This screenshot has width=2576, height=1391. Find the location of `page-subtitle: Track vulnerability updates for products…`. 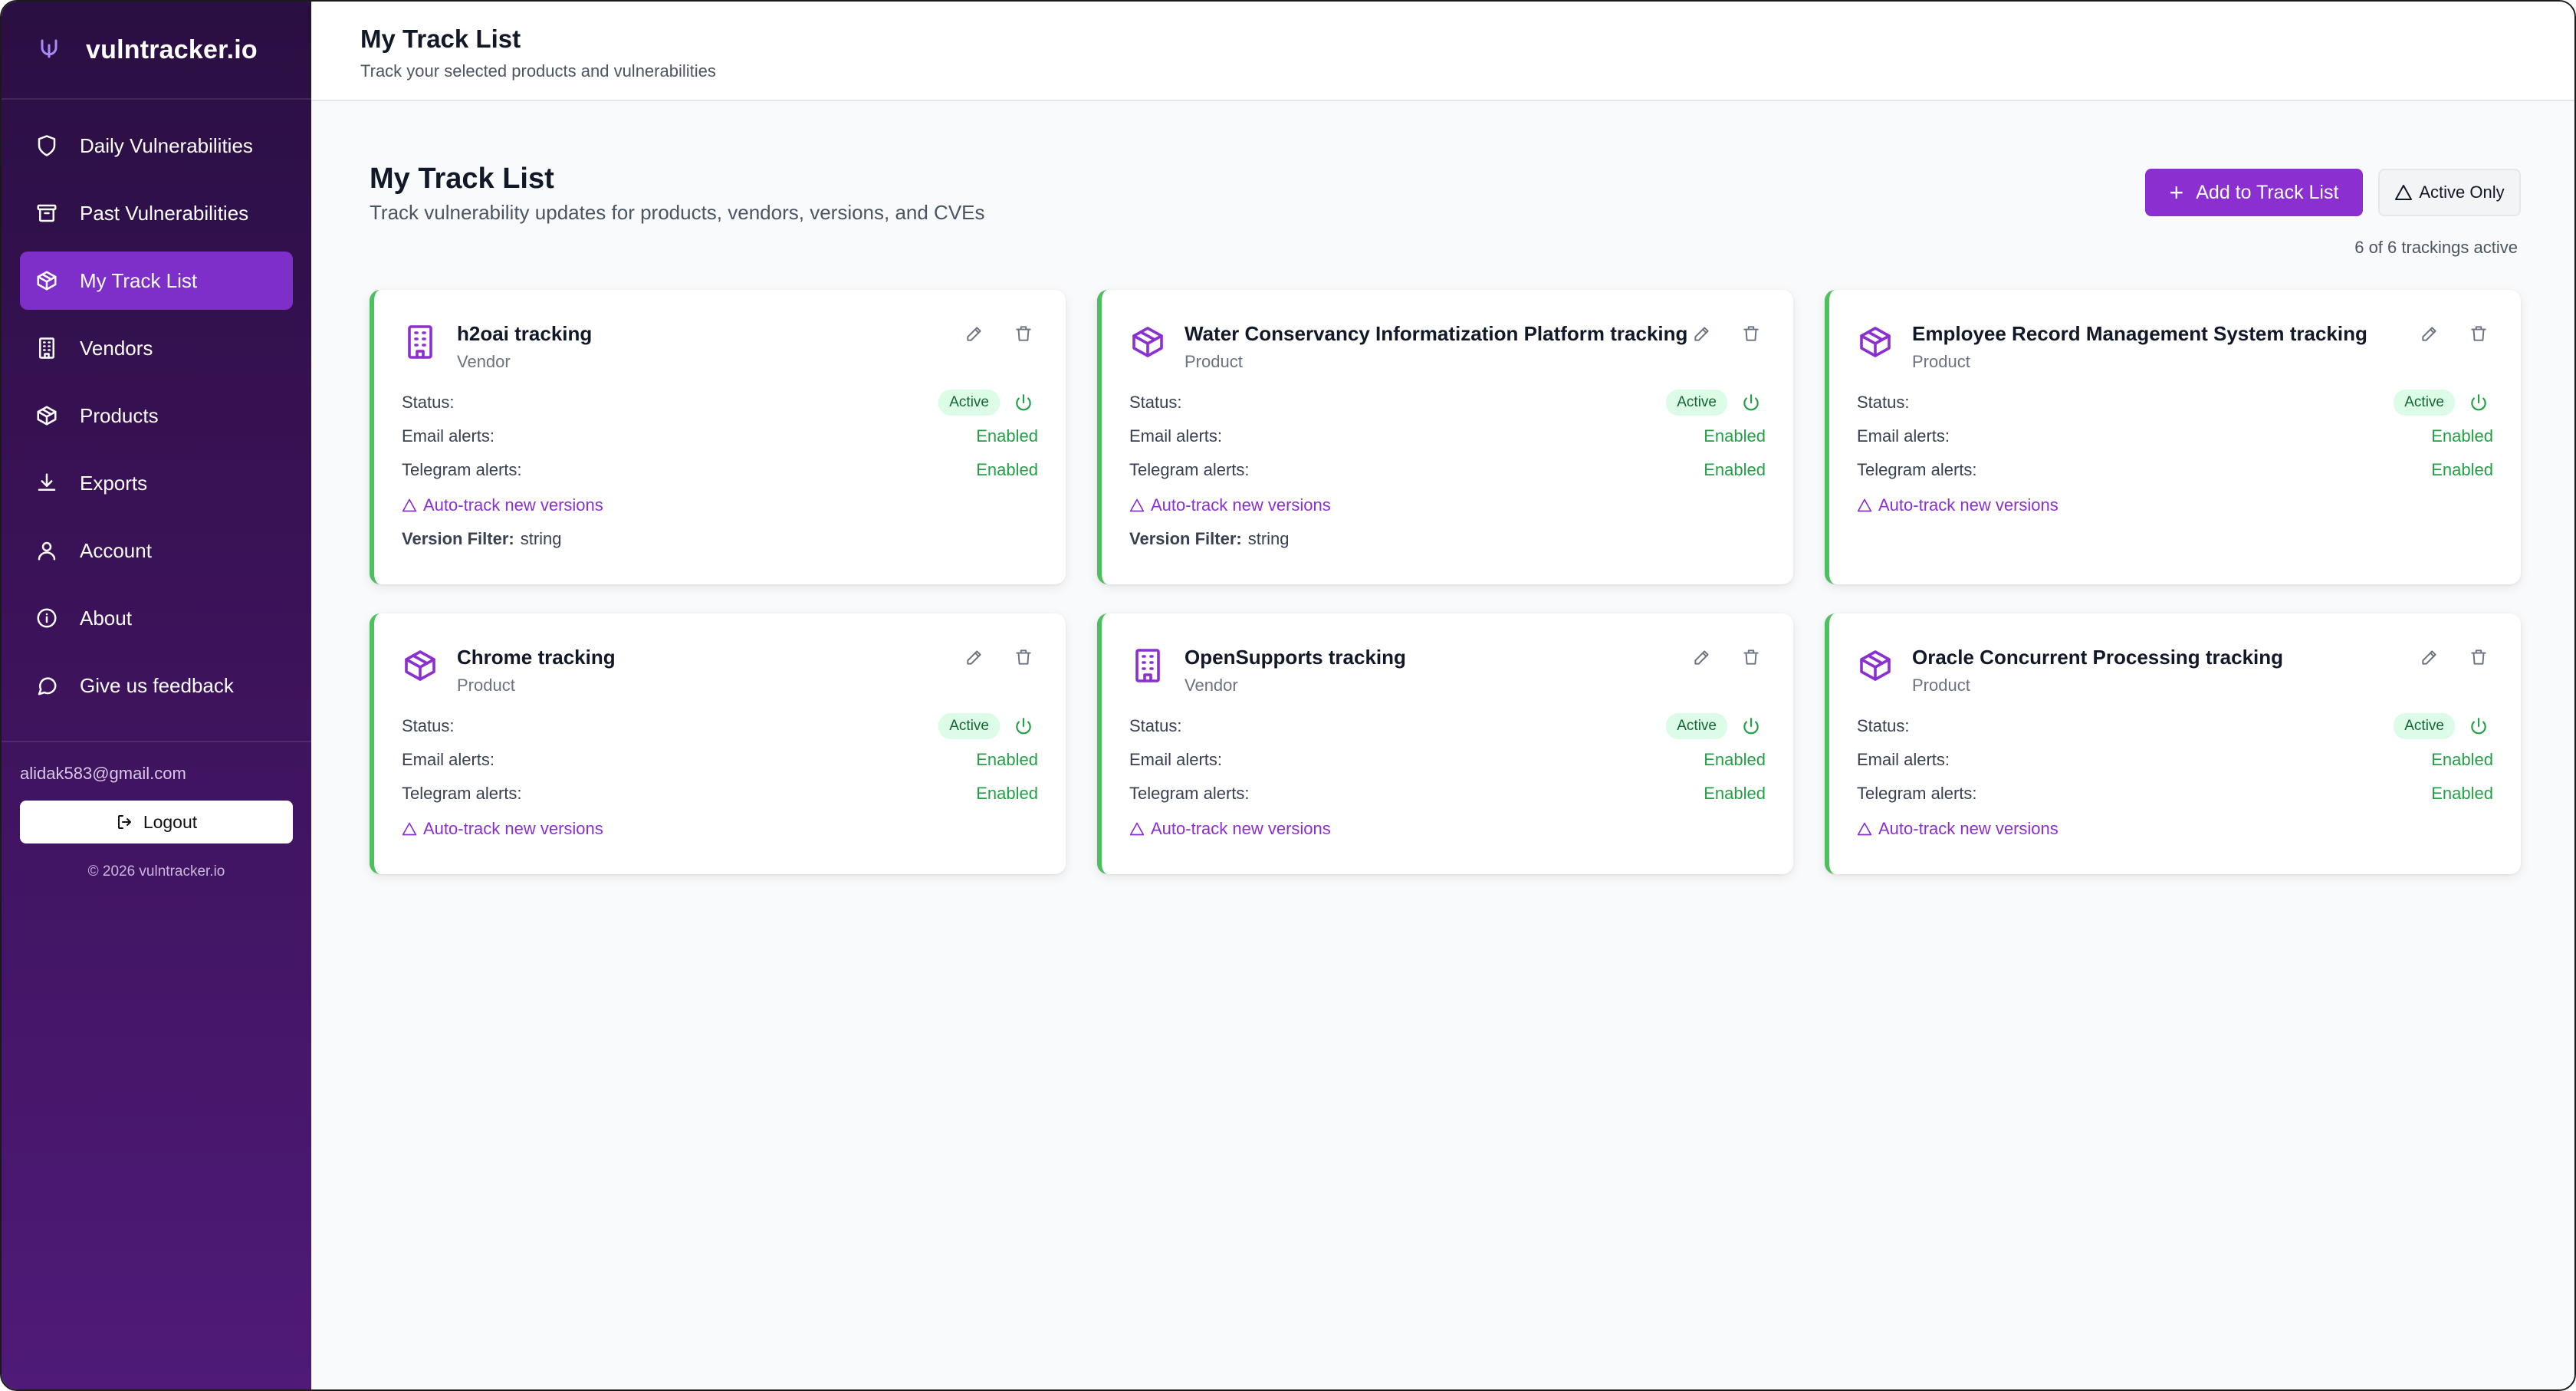

page-subtitle: Track vulnerability updates for products… is located at coordinates (677, 212).